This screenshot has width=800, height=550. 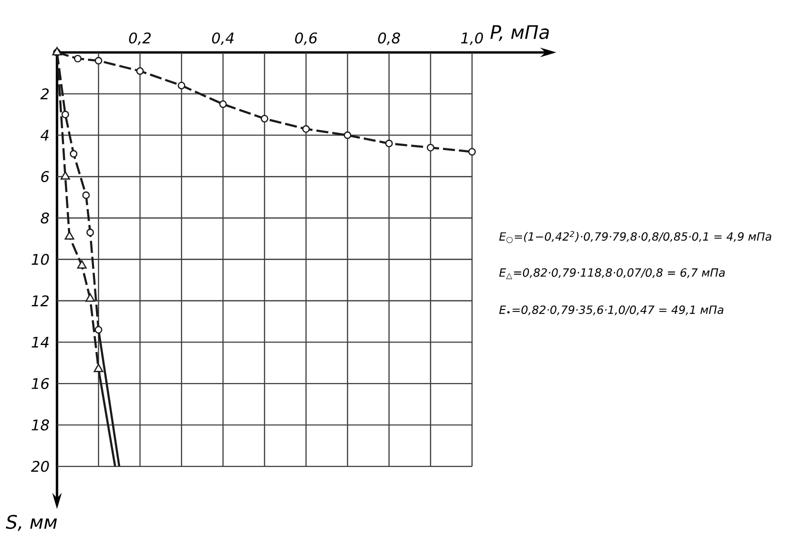 I want to click on annotation: E$_{○}$=(1−0,42$^{2}$)·0,79·79,8·0,8/0,85·0,1 = 4,9 мПа, so click(x=635, y=237).